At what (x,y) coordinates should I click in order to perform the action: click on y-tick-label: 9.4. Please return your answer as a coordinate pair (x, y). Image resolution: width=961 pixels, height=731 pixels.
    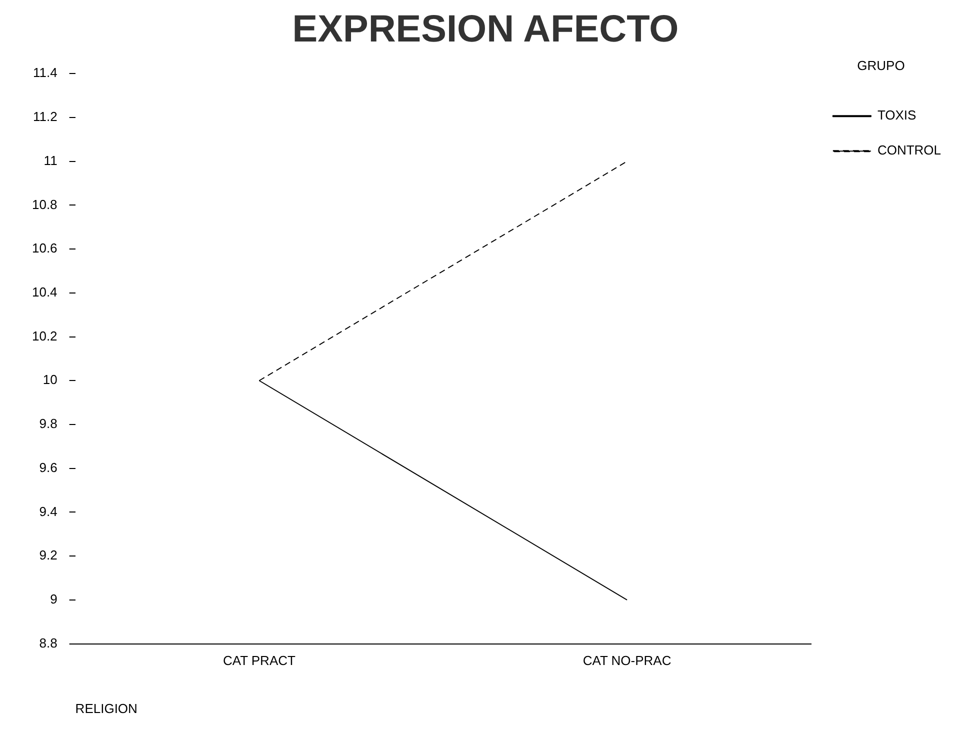
    Looking at the image, I should click on (48, 511).